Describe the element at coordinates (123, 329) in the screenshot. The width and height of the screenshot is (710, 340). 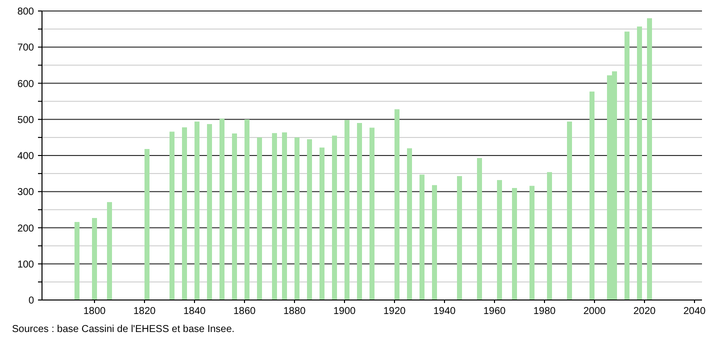
I see `source-note: Sources : base Cassini de l'EHESS et base Insee.` at that location.